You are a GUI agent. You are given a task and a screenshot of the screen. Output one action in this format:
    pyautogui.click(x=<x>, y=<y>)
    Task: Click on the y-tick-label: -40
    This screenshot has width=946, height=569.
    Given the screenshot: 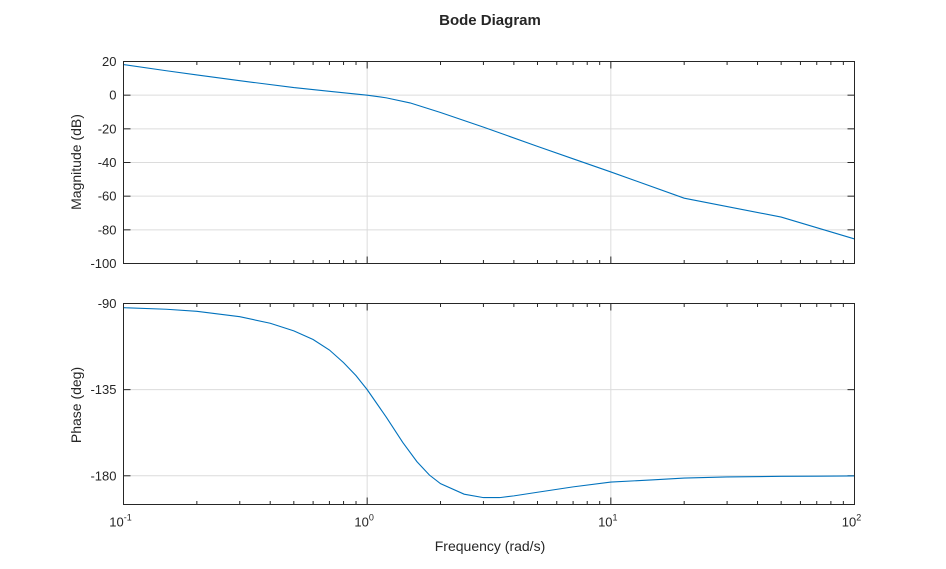 What is the action you would take?
    pyautogui.click(x=107, y=162)
    